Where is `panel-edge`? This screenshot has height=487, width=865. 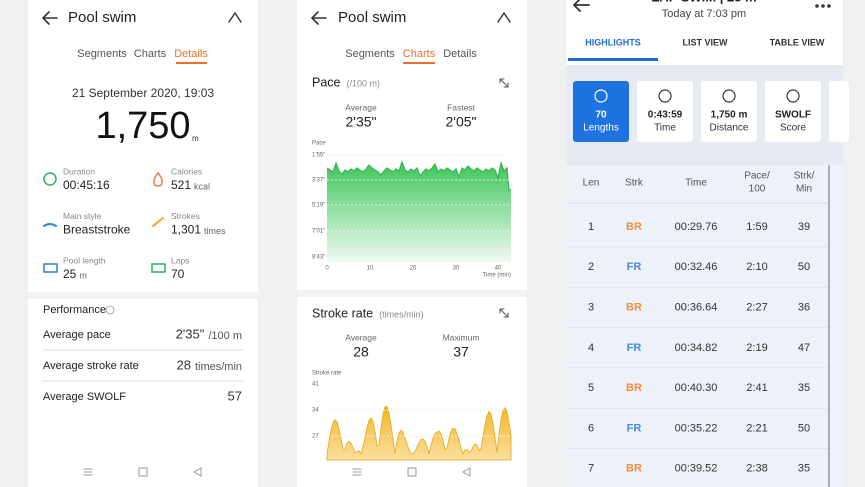
panel-edge is located at coordinates (836, 326).